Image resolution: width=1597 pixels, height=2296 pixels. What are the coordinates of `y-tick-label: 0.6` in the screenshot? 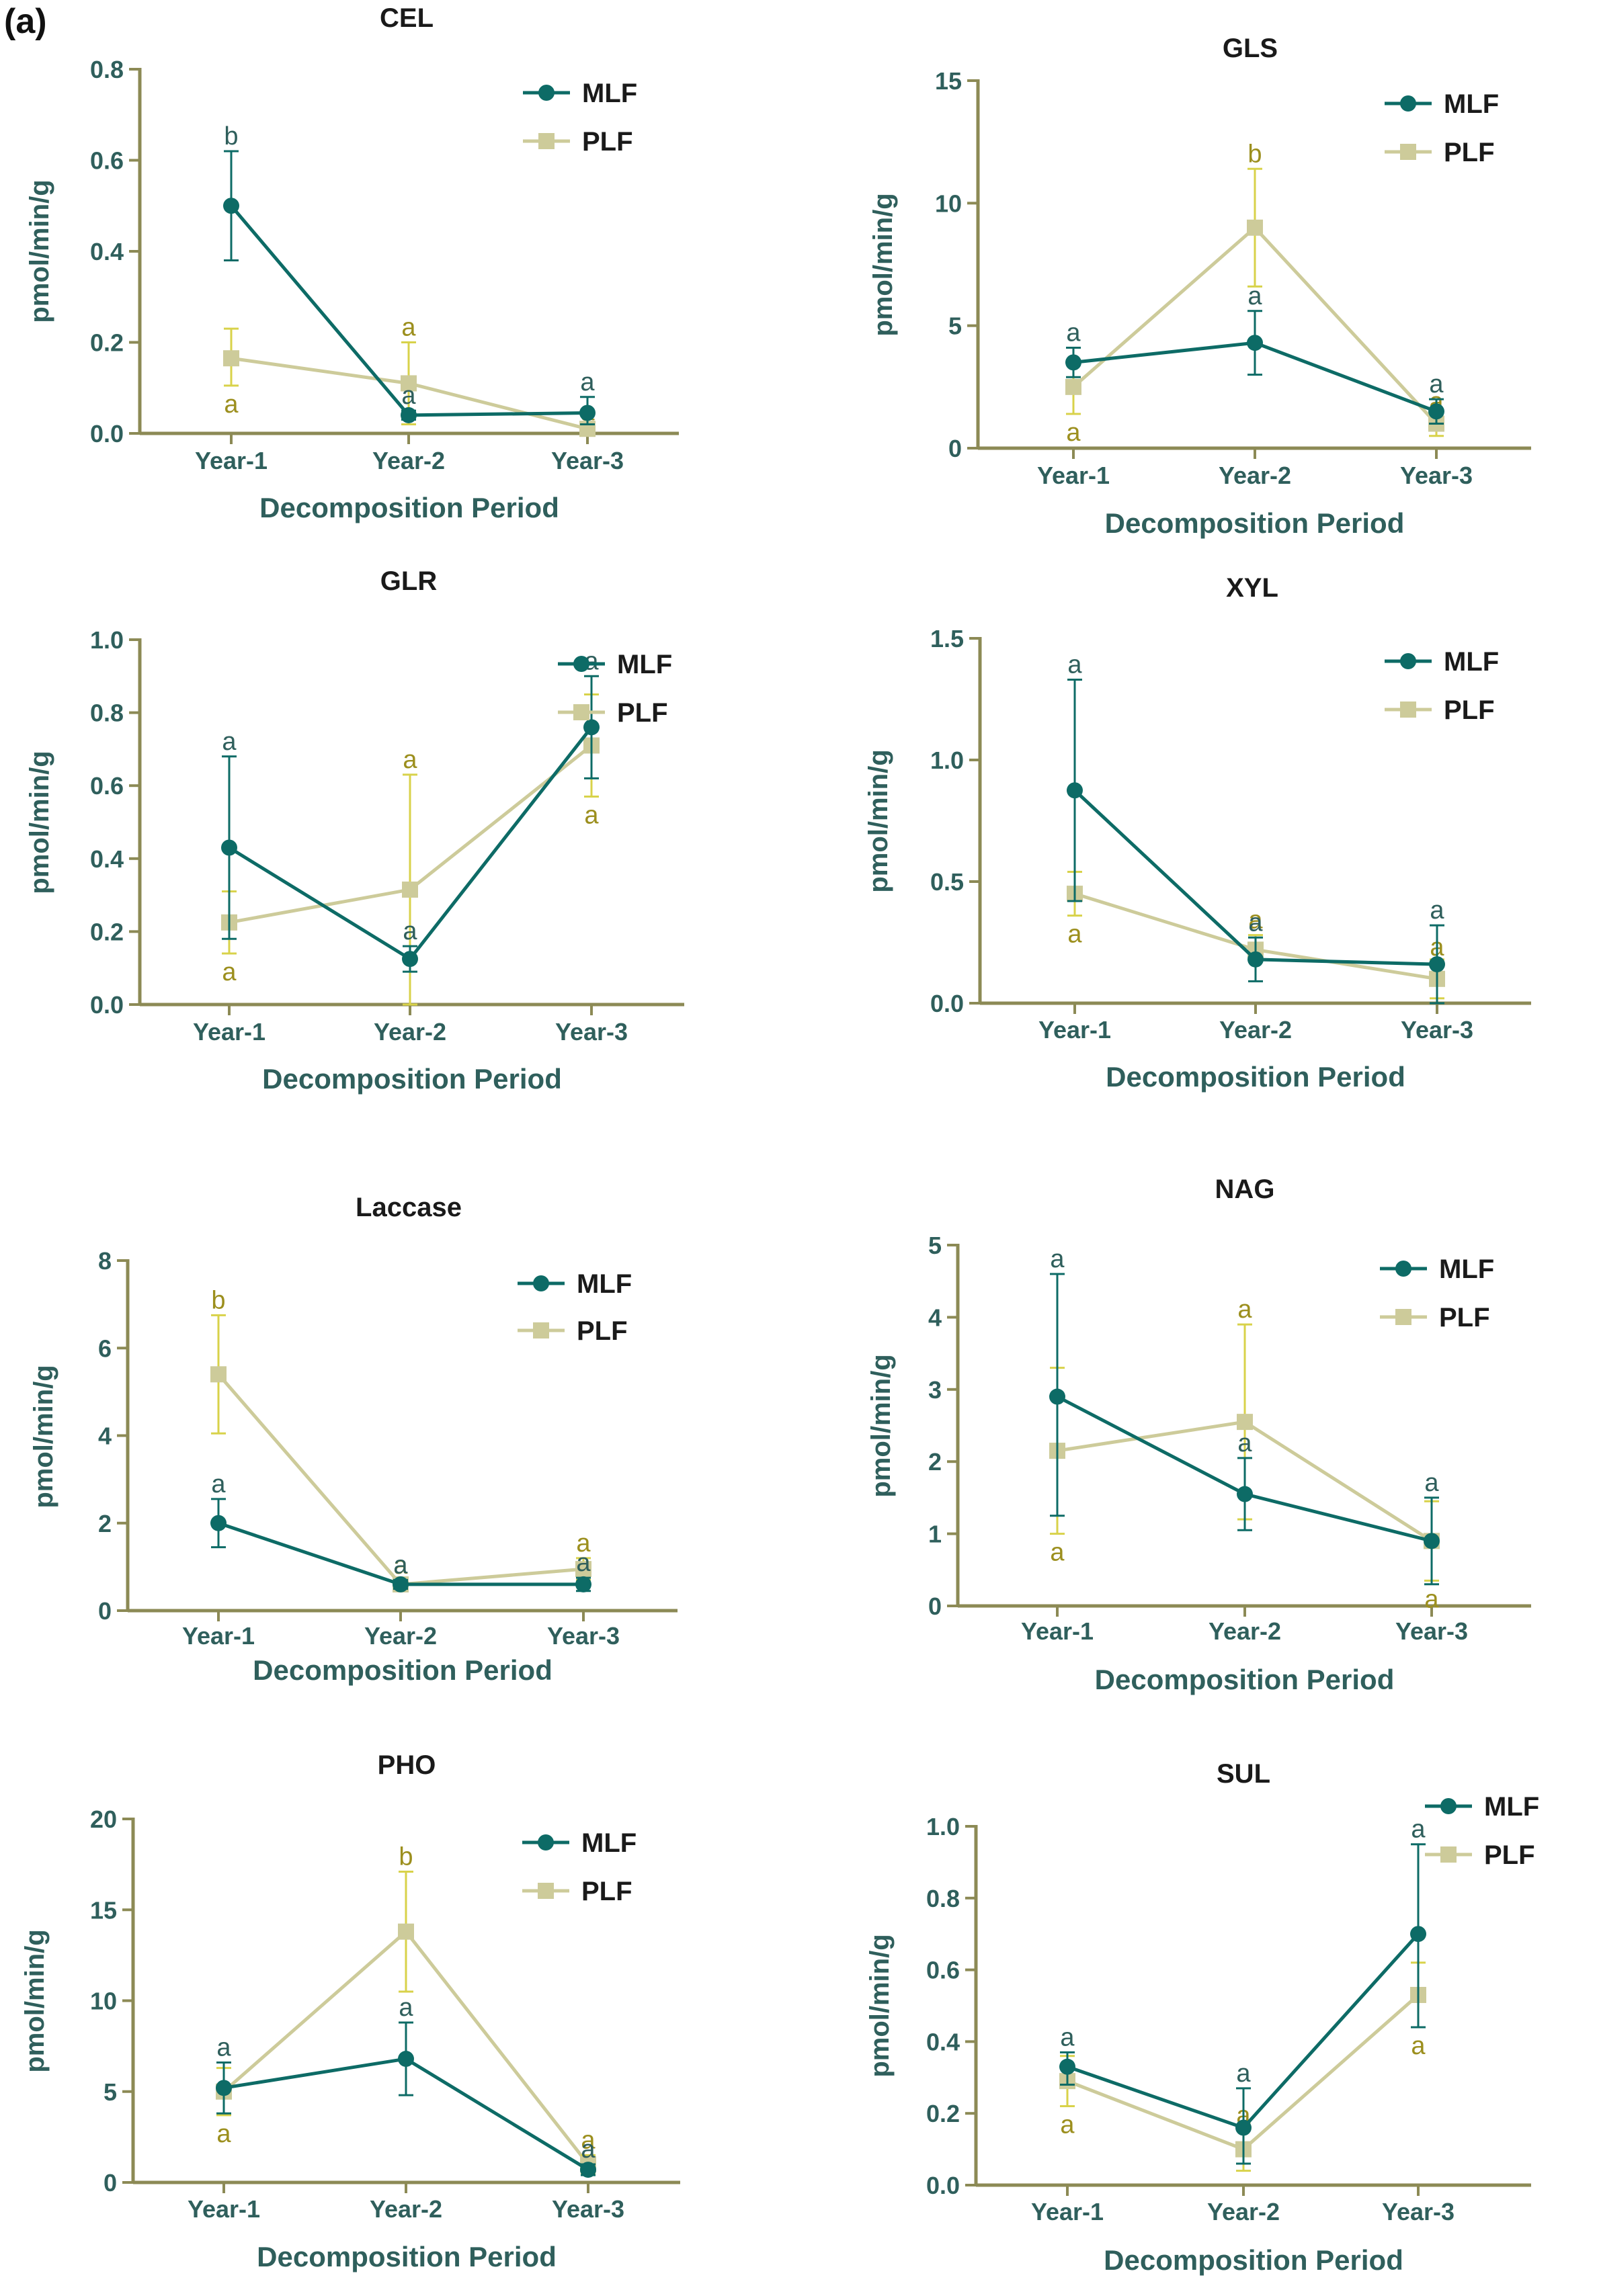 It's located at (943, 1971).